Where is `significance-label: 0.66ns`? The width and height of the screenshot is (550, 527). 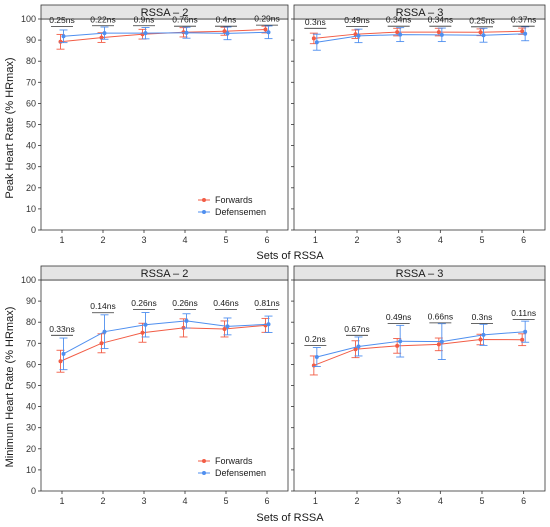 significance-label: 0.66ns is located at coordinates (441, 316).